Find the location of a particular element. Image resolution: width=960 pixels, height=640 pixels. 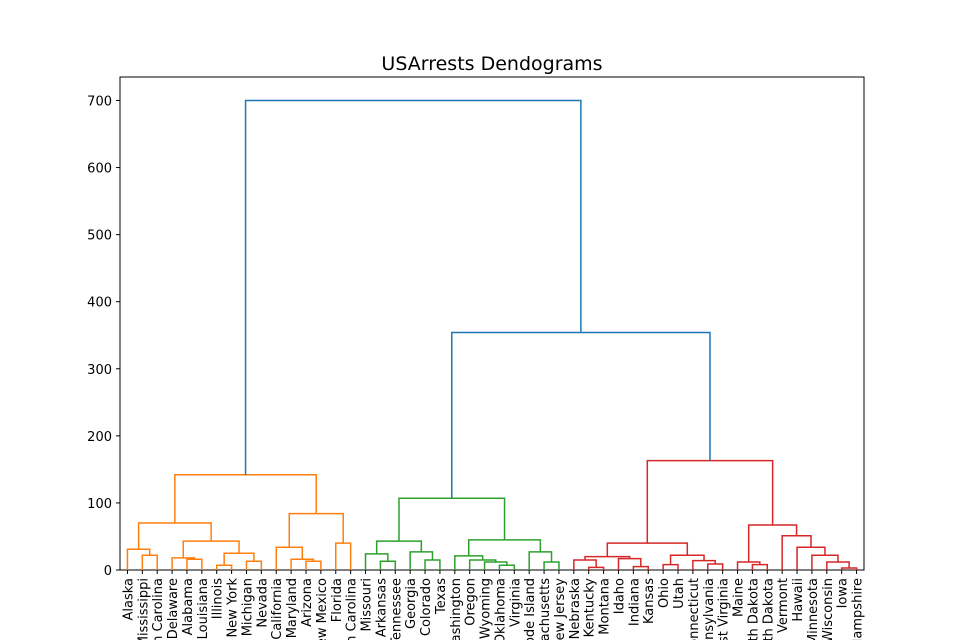

leaf-label: Utah is located at coordinates (679, 593).